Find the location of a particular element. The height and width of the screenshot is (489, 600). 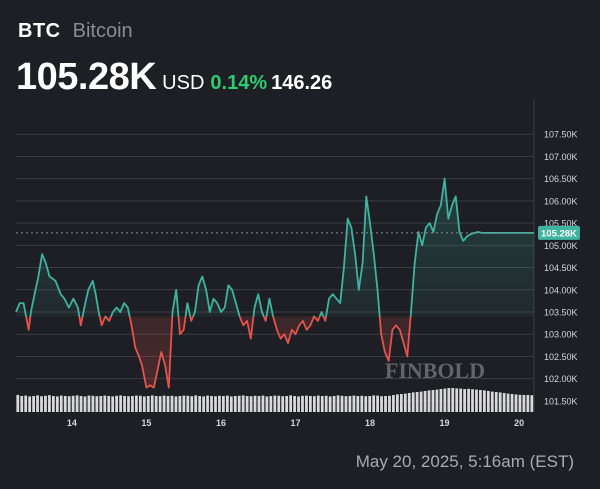

y-tick-label: 105.50K is located at coordinates (561, 224).